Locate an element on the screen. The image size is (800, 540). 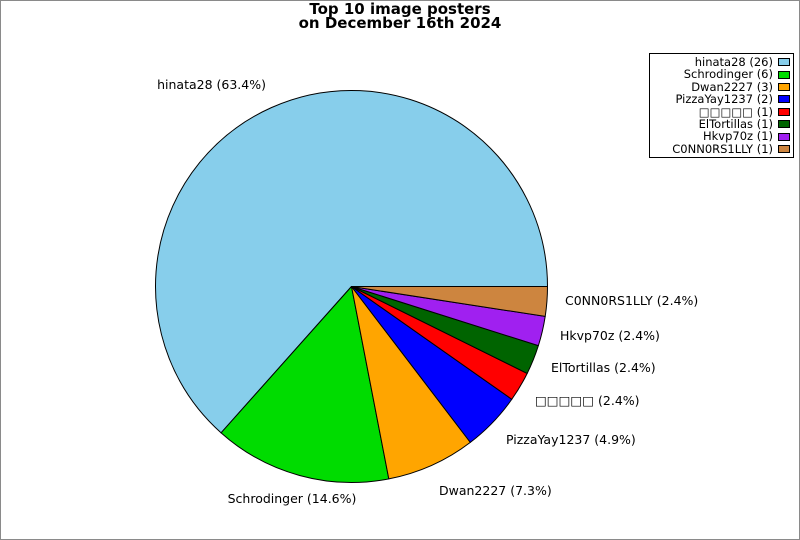
legend-item: Hkvp70z (1) is located at coordinates (721, 136).